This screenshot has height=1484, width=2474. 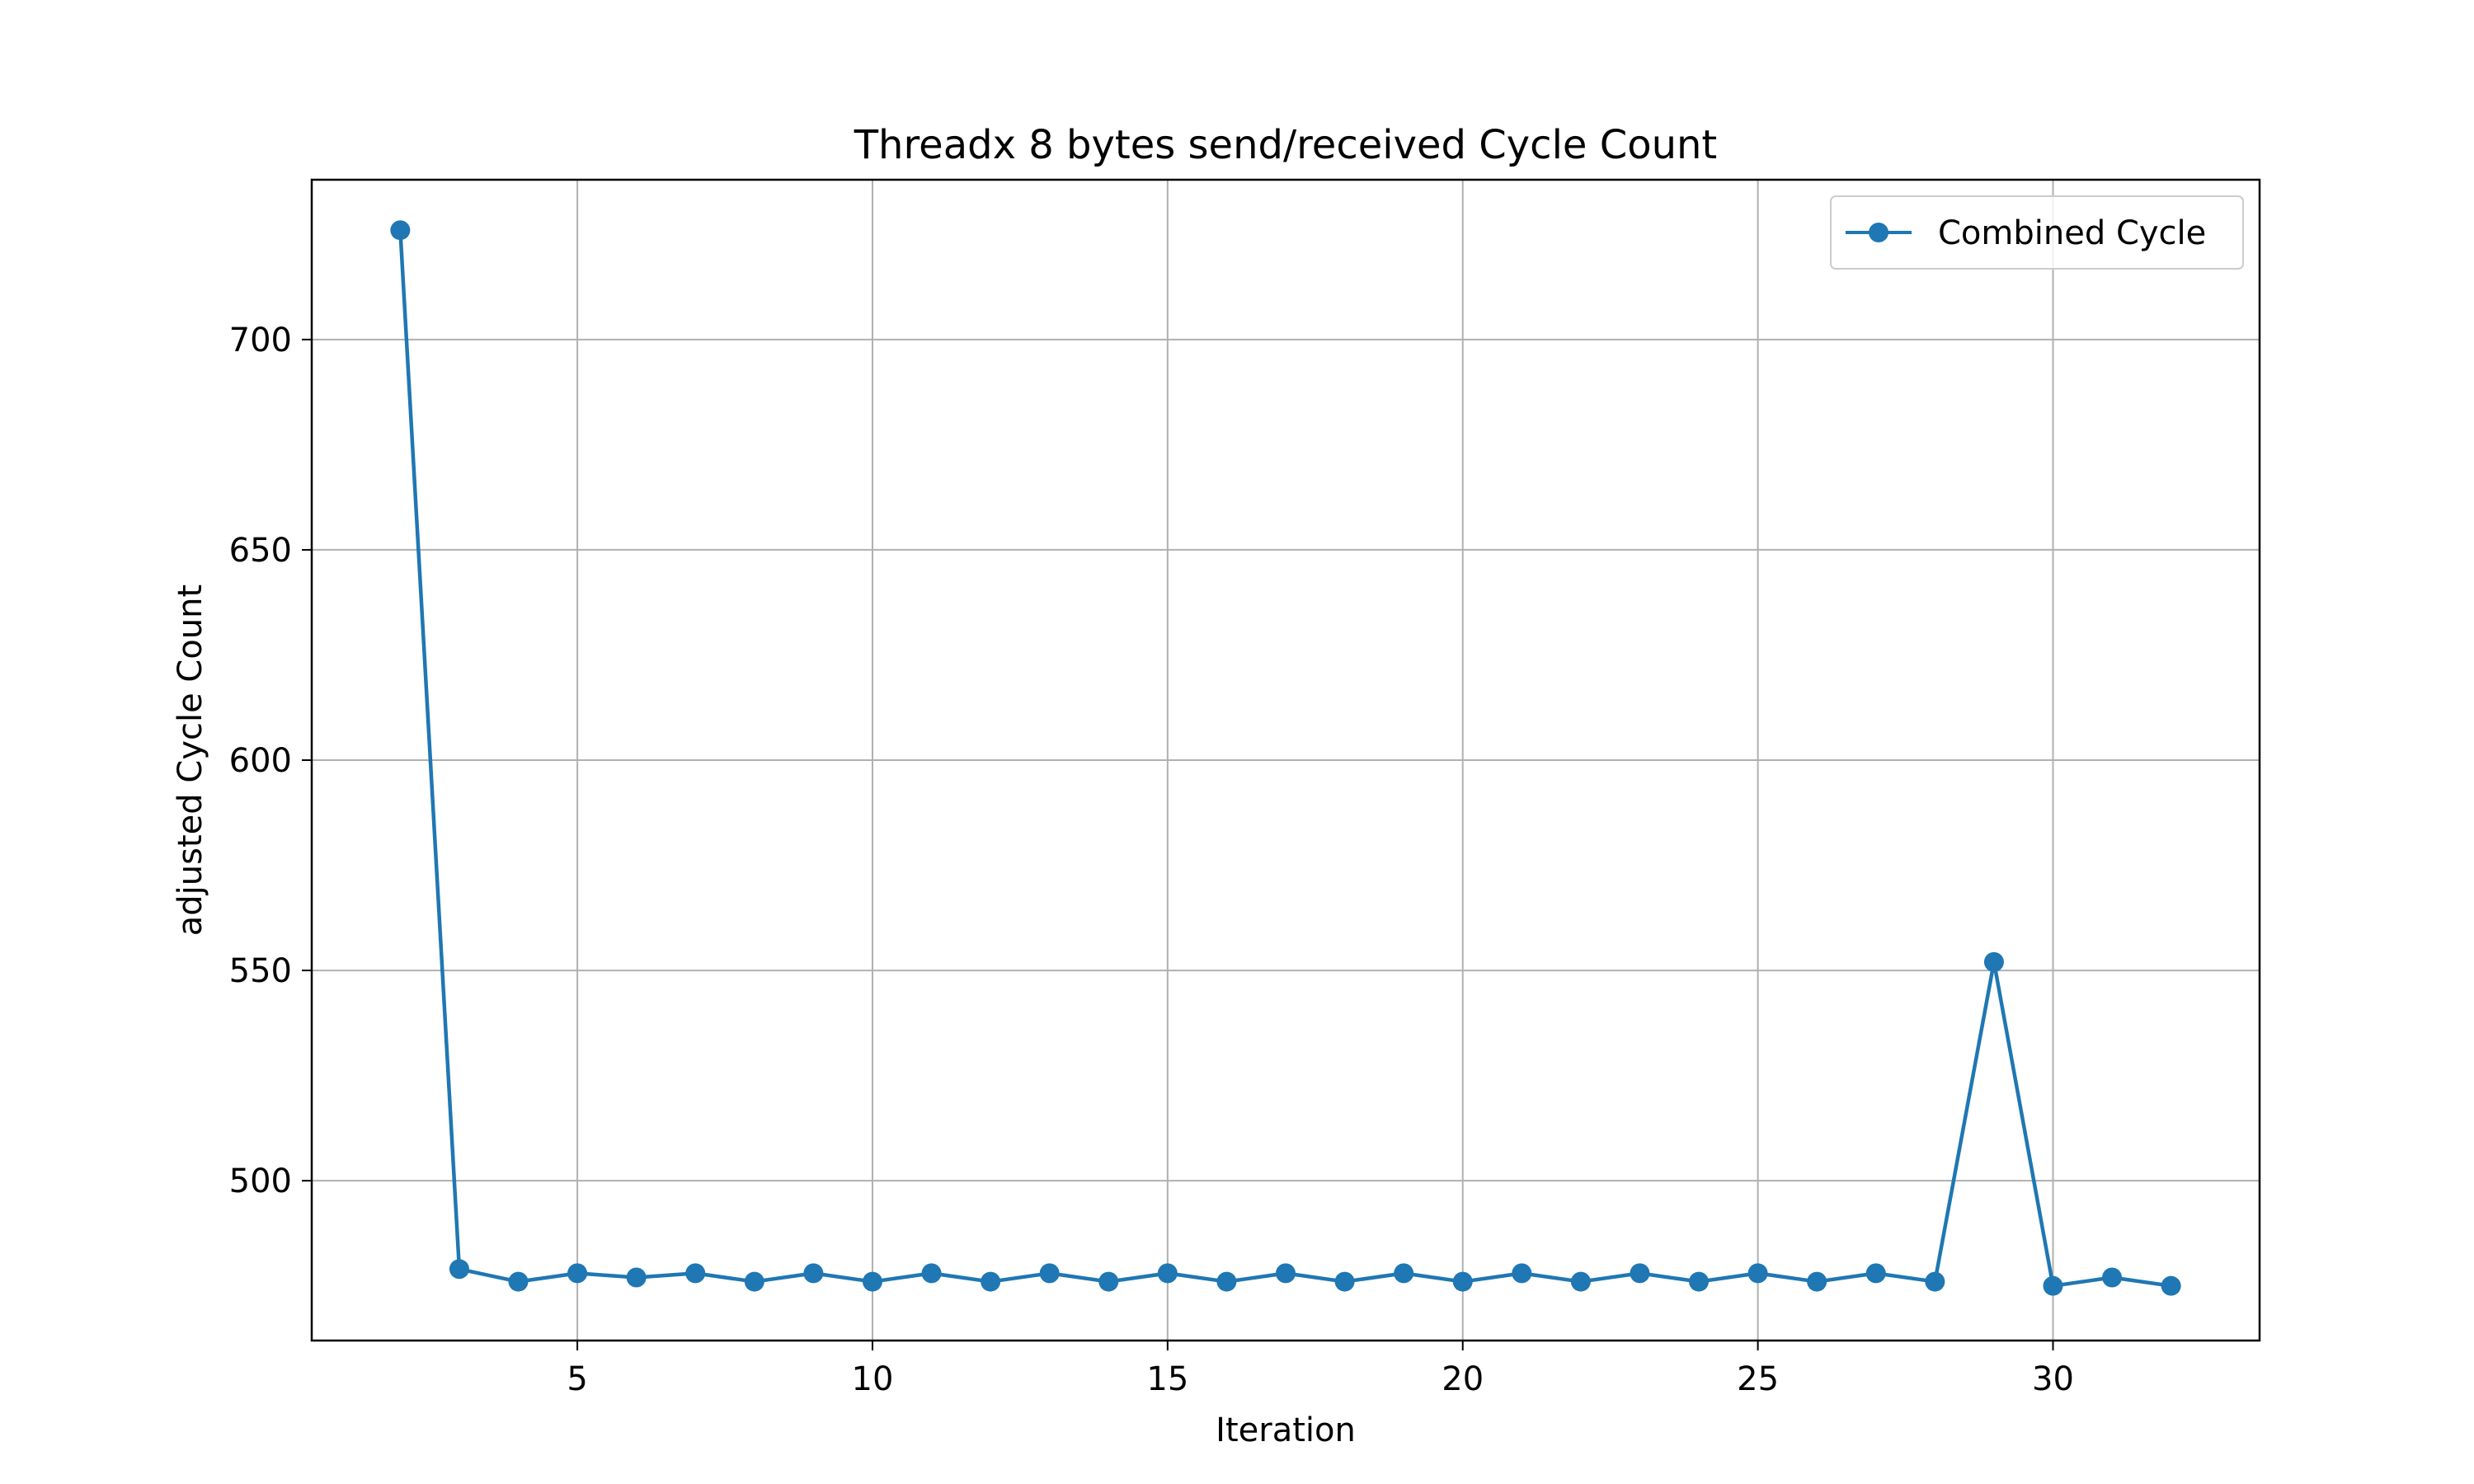 I want to click on y-tick-label: 500, so click(x=260, y=1181).